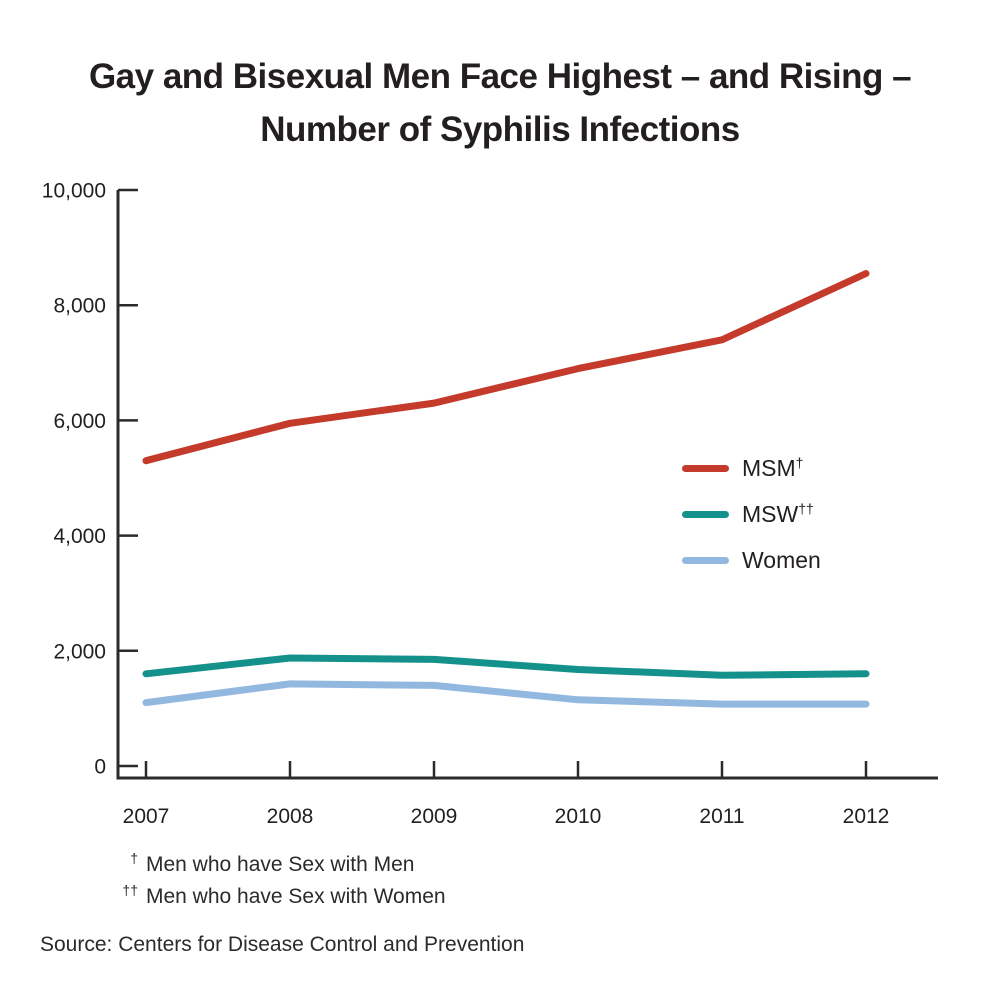 This screenshot has width=1000, height=1000. I want to click on y-axis-tick-label: 4,000, so click(79, 536).